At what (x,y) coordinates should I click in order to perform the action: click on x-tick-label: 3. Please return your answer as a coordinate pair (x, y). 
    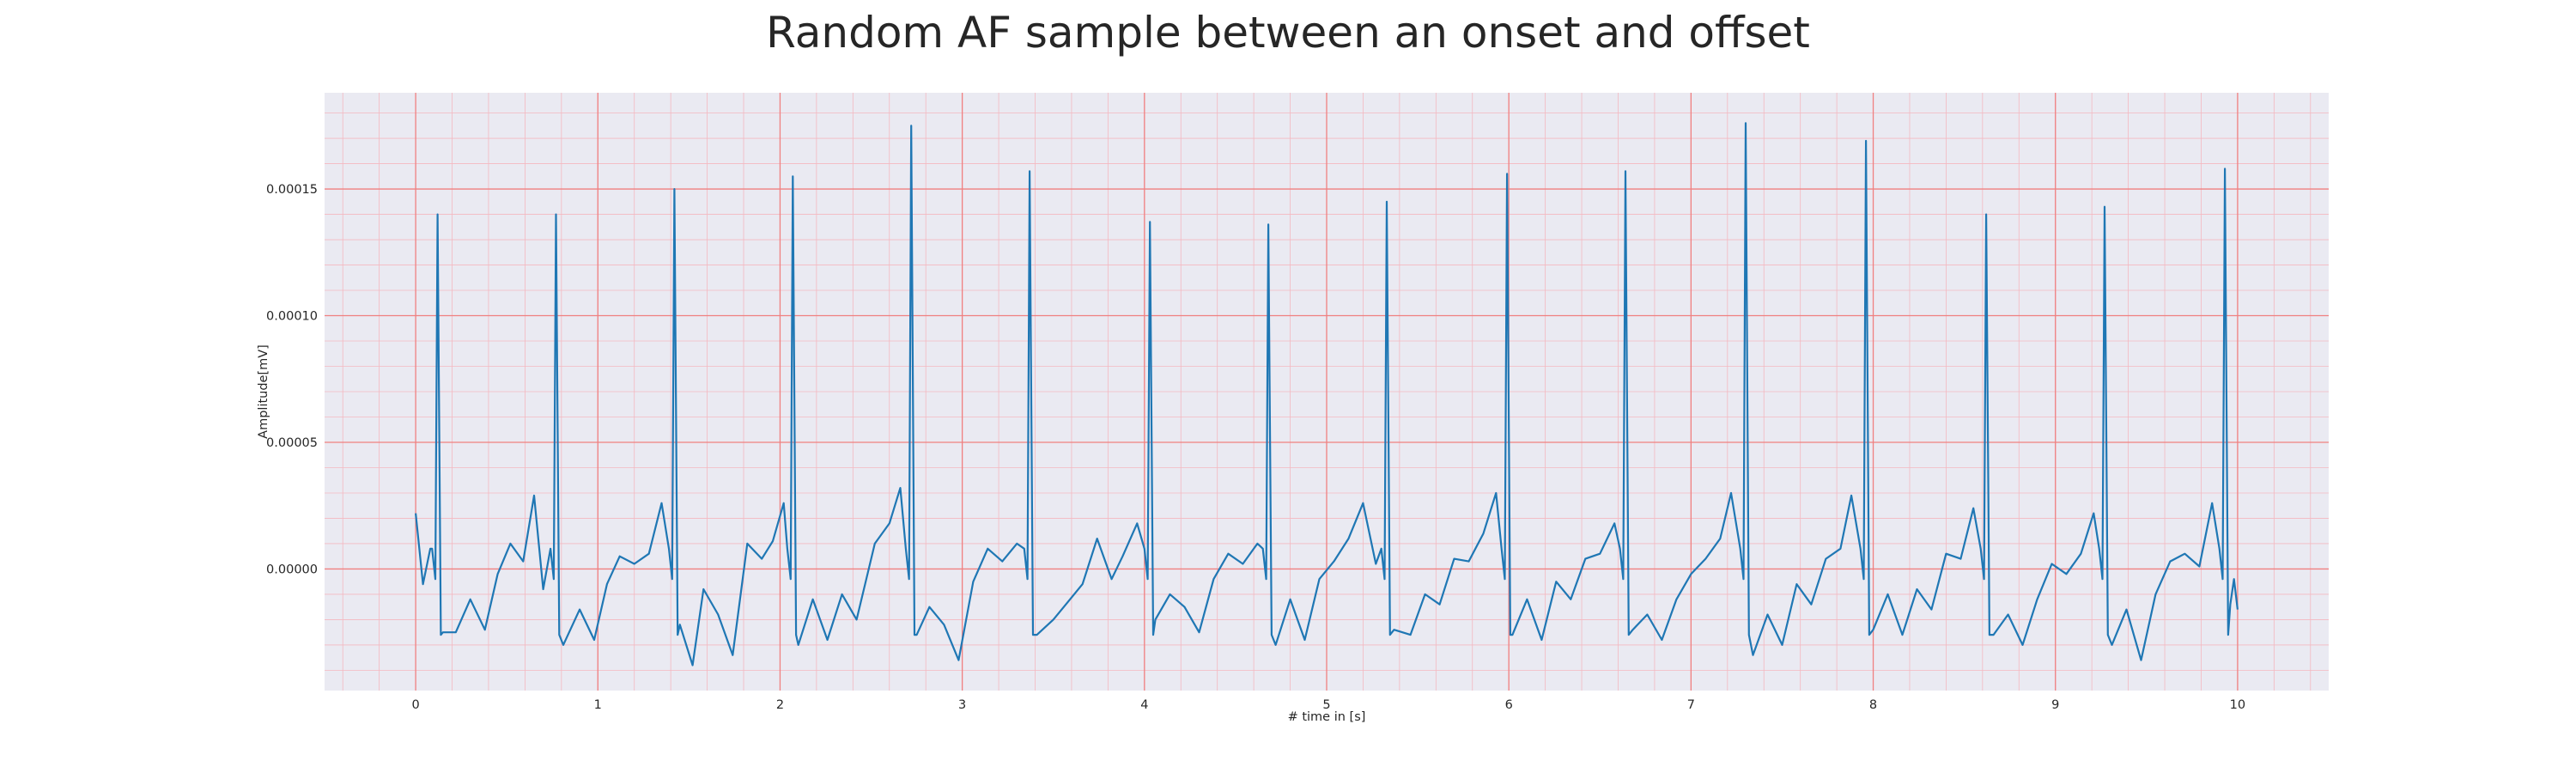
    Looking at the image, I should click on (962, 705).